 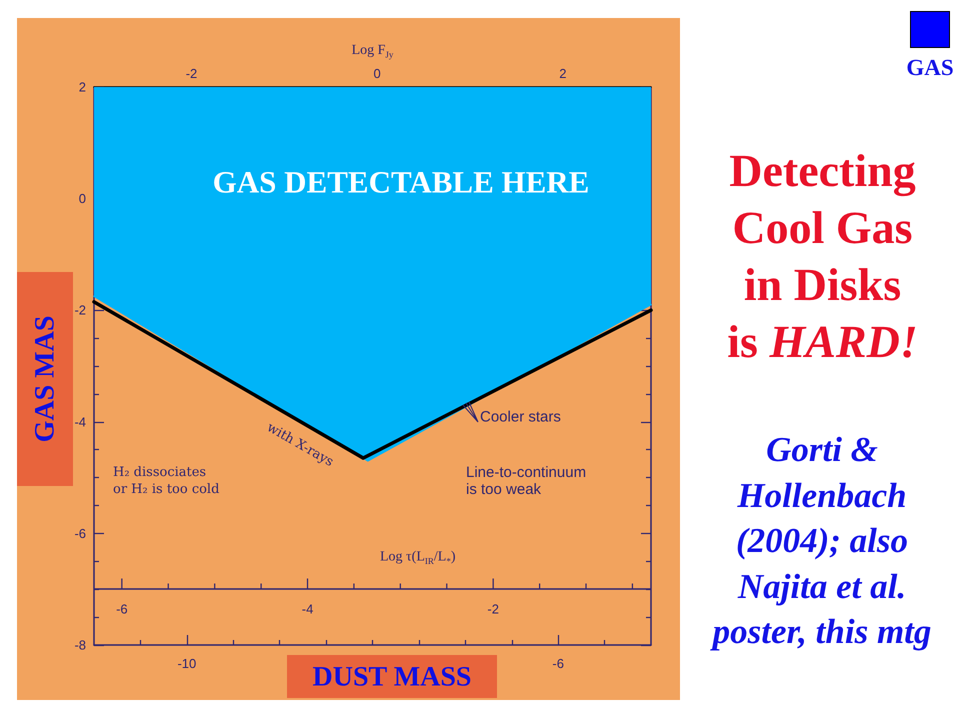 What do you see at coordinates (82, 87) in the screenshot?
I see `y-tick-label: 2` at bounding box center [82, 87].